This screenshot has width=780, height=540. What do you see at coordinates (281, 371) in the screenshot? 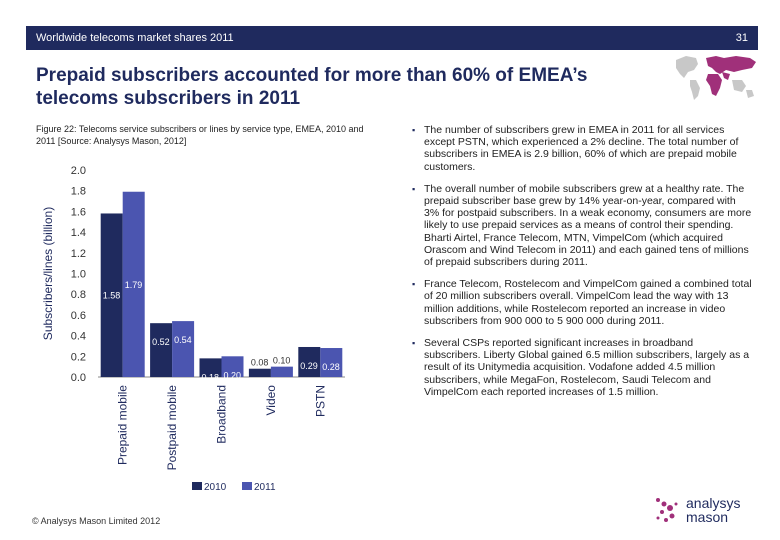
I see `bar-2011-video` at bounding box center [281, 371].